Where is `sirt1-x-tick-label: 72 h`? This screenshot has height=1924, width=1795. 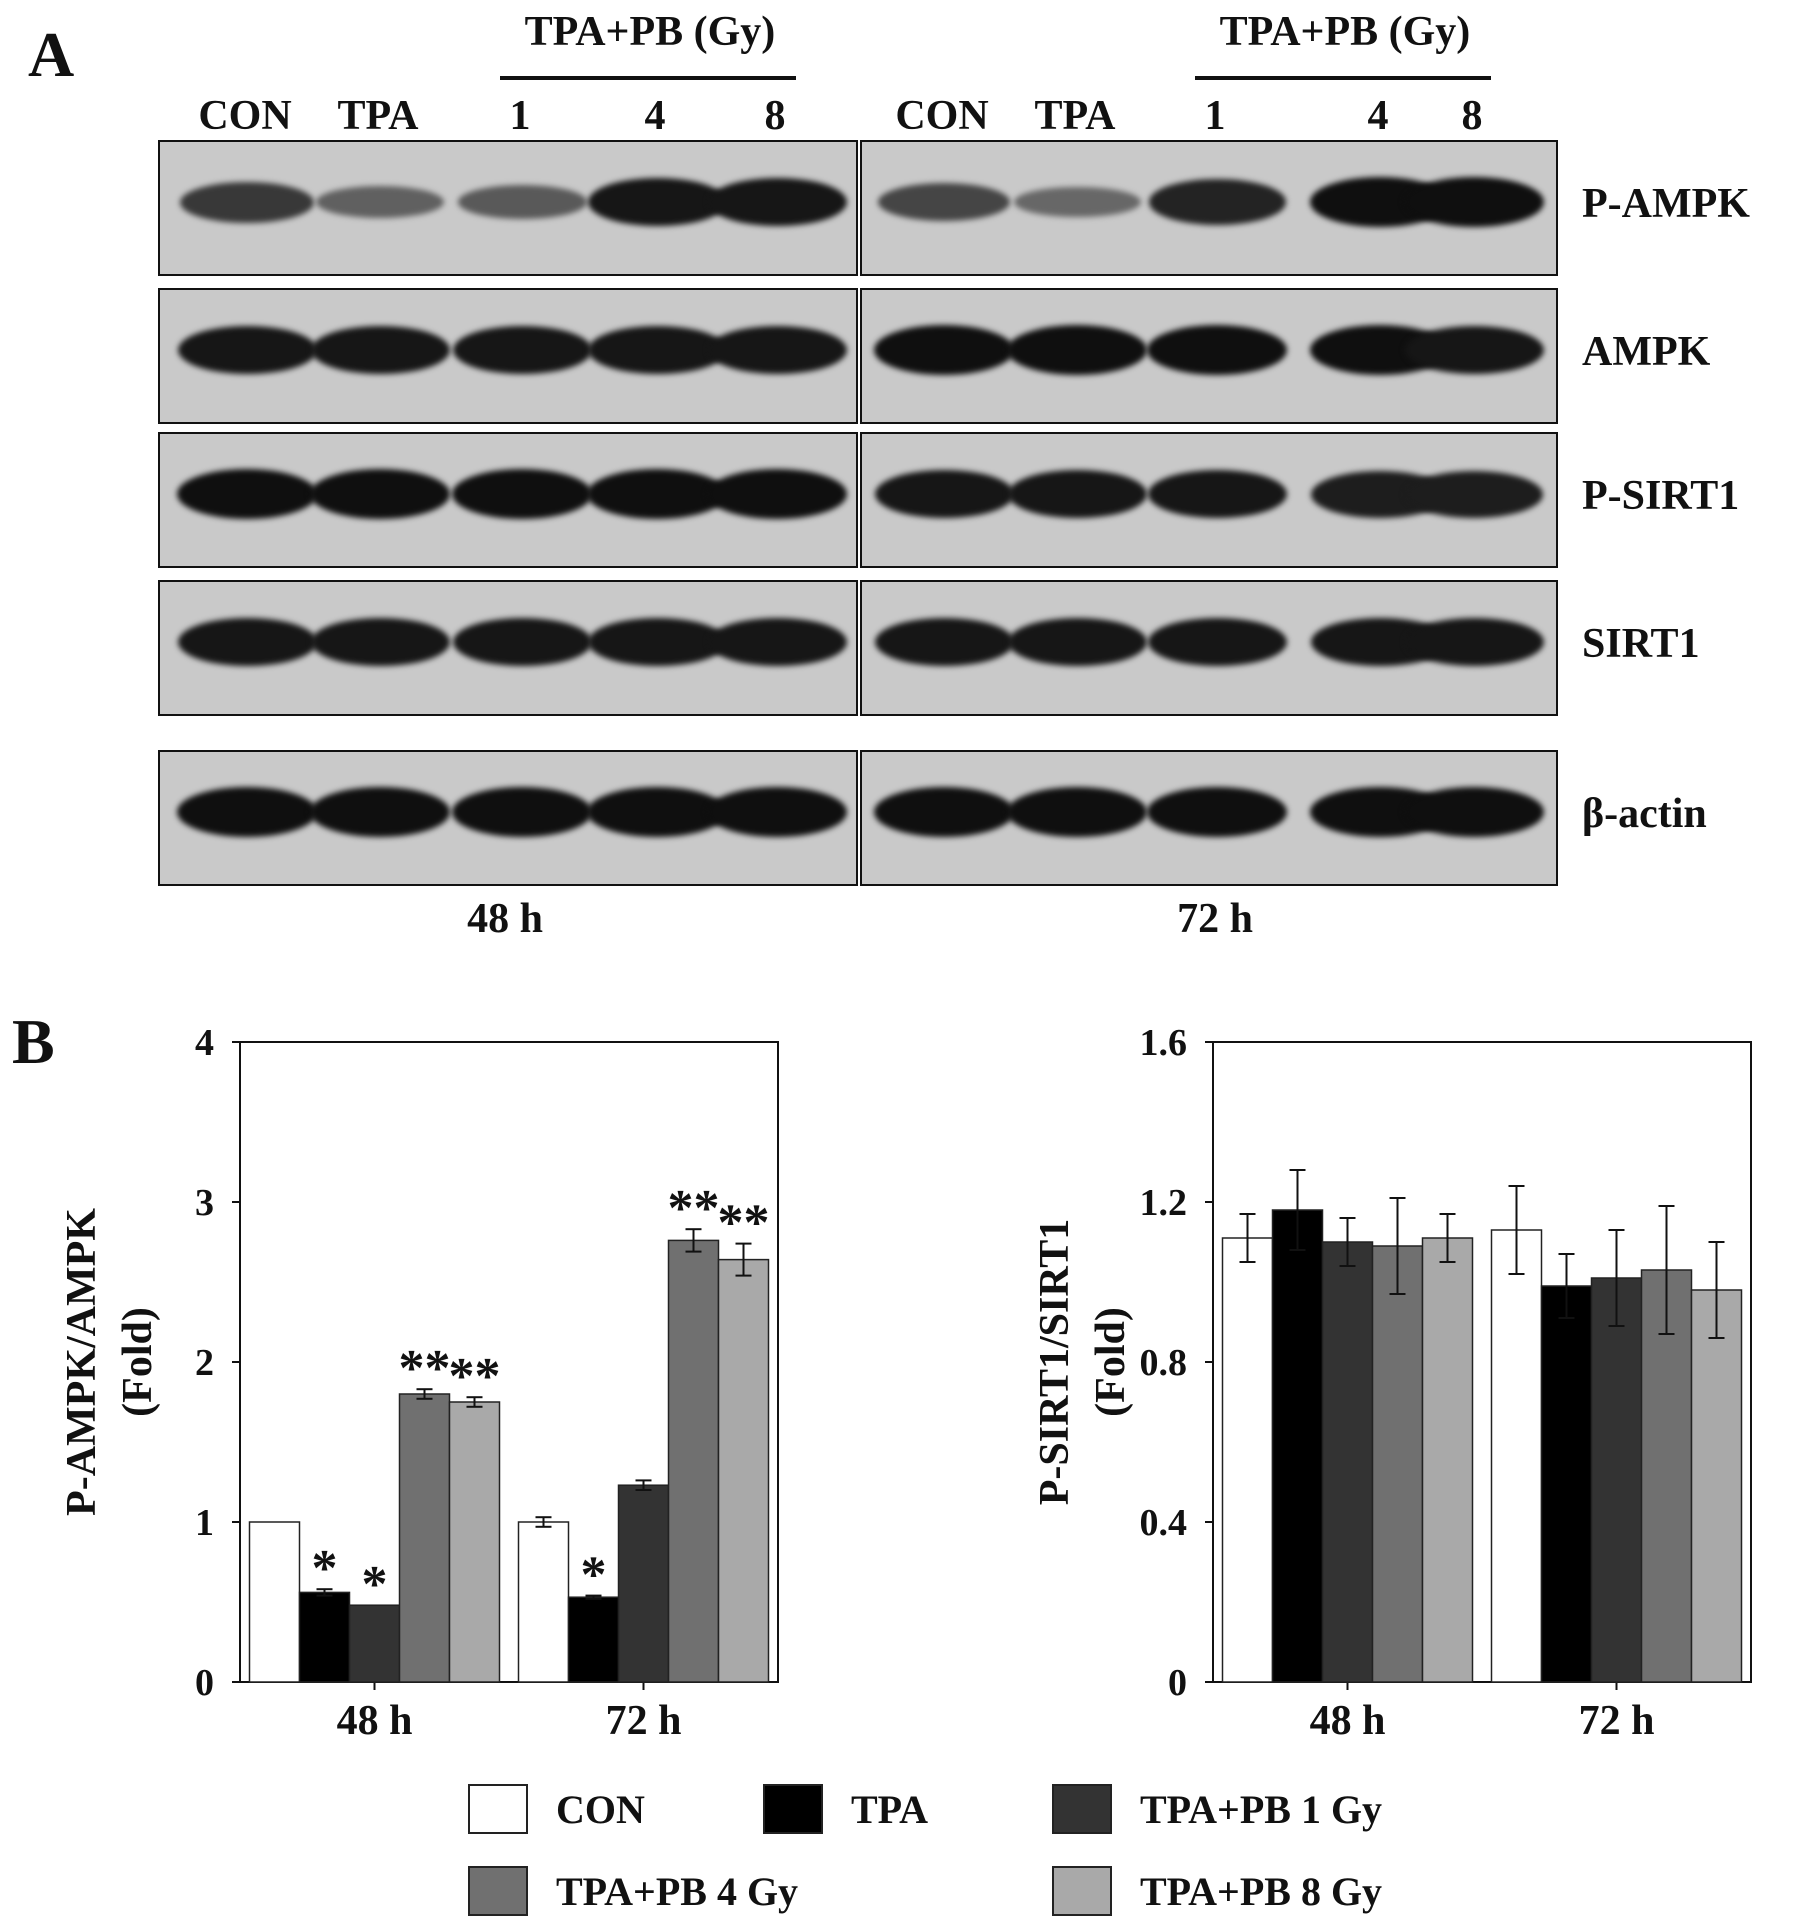 sirt1-x-tick-label: 72 h is located at coordinates (1617, 1721).